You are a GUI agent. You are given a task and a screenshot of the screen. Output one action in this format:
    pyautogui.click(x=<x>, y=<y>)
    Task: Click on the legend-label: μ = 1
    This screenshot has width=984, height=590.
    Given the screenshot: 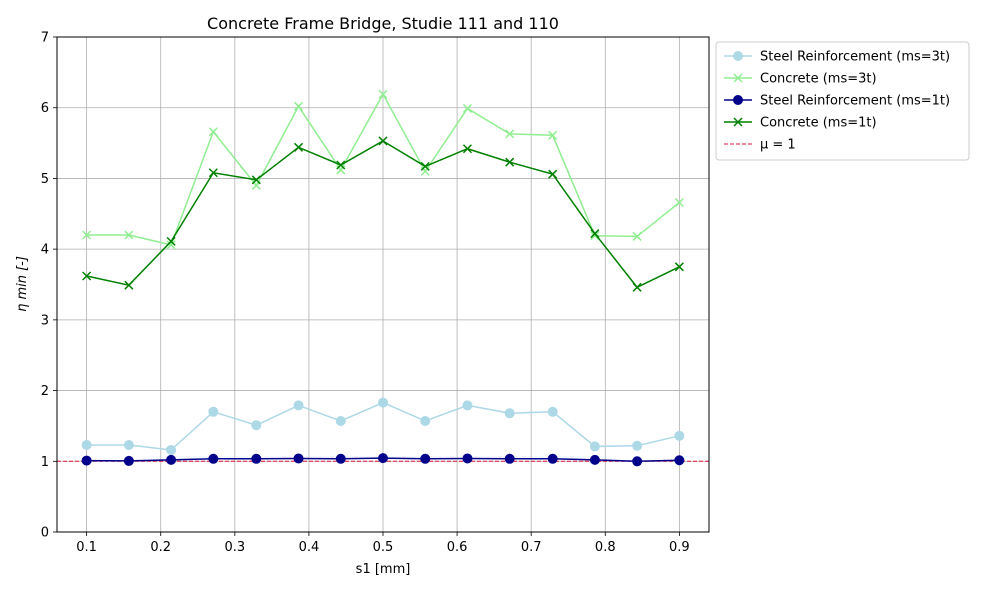 What is the action you would take?
    pyautogui.click(x=778, y=145)
    